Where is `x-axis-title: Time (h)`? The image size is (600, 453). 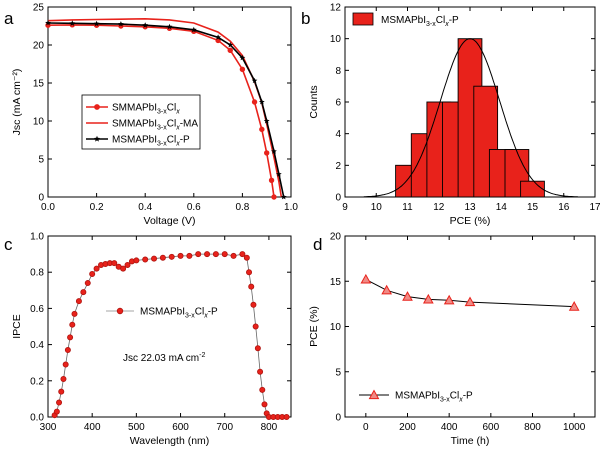 x-axis-title: Time (h) is located at coordinates (470, 441).